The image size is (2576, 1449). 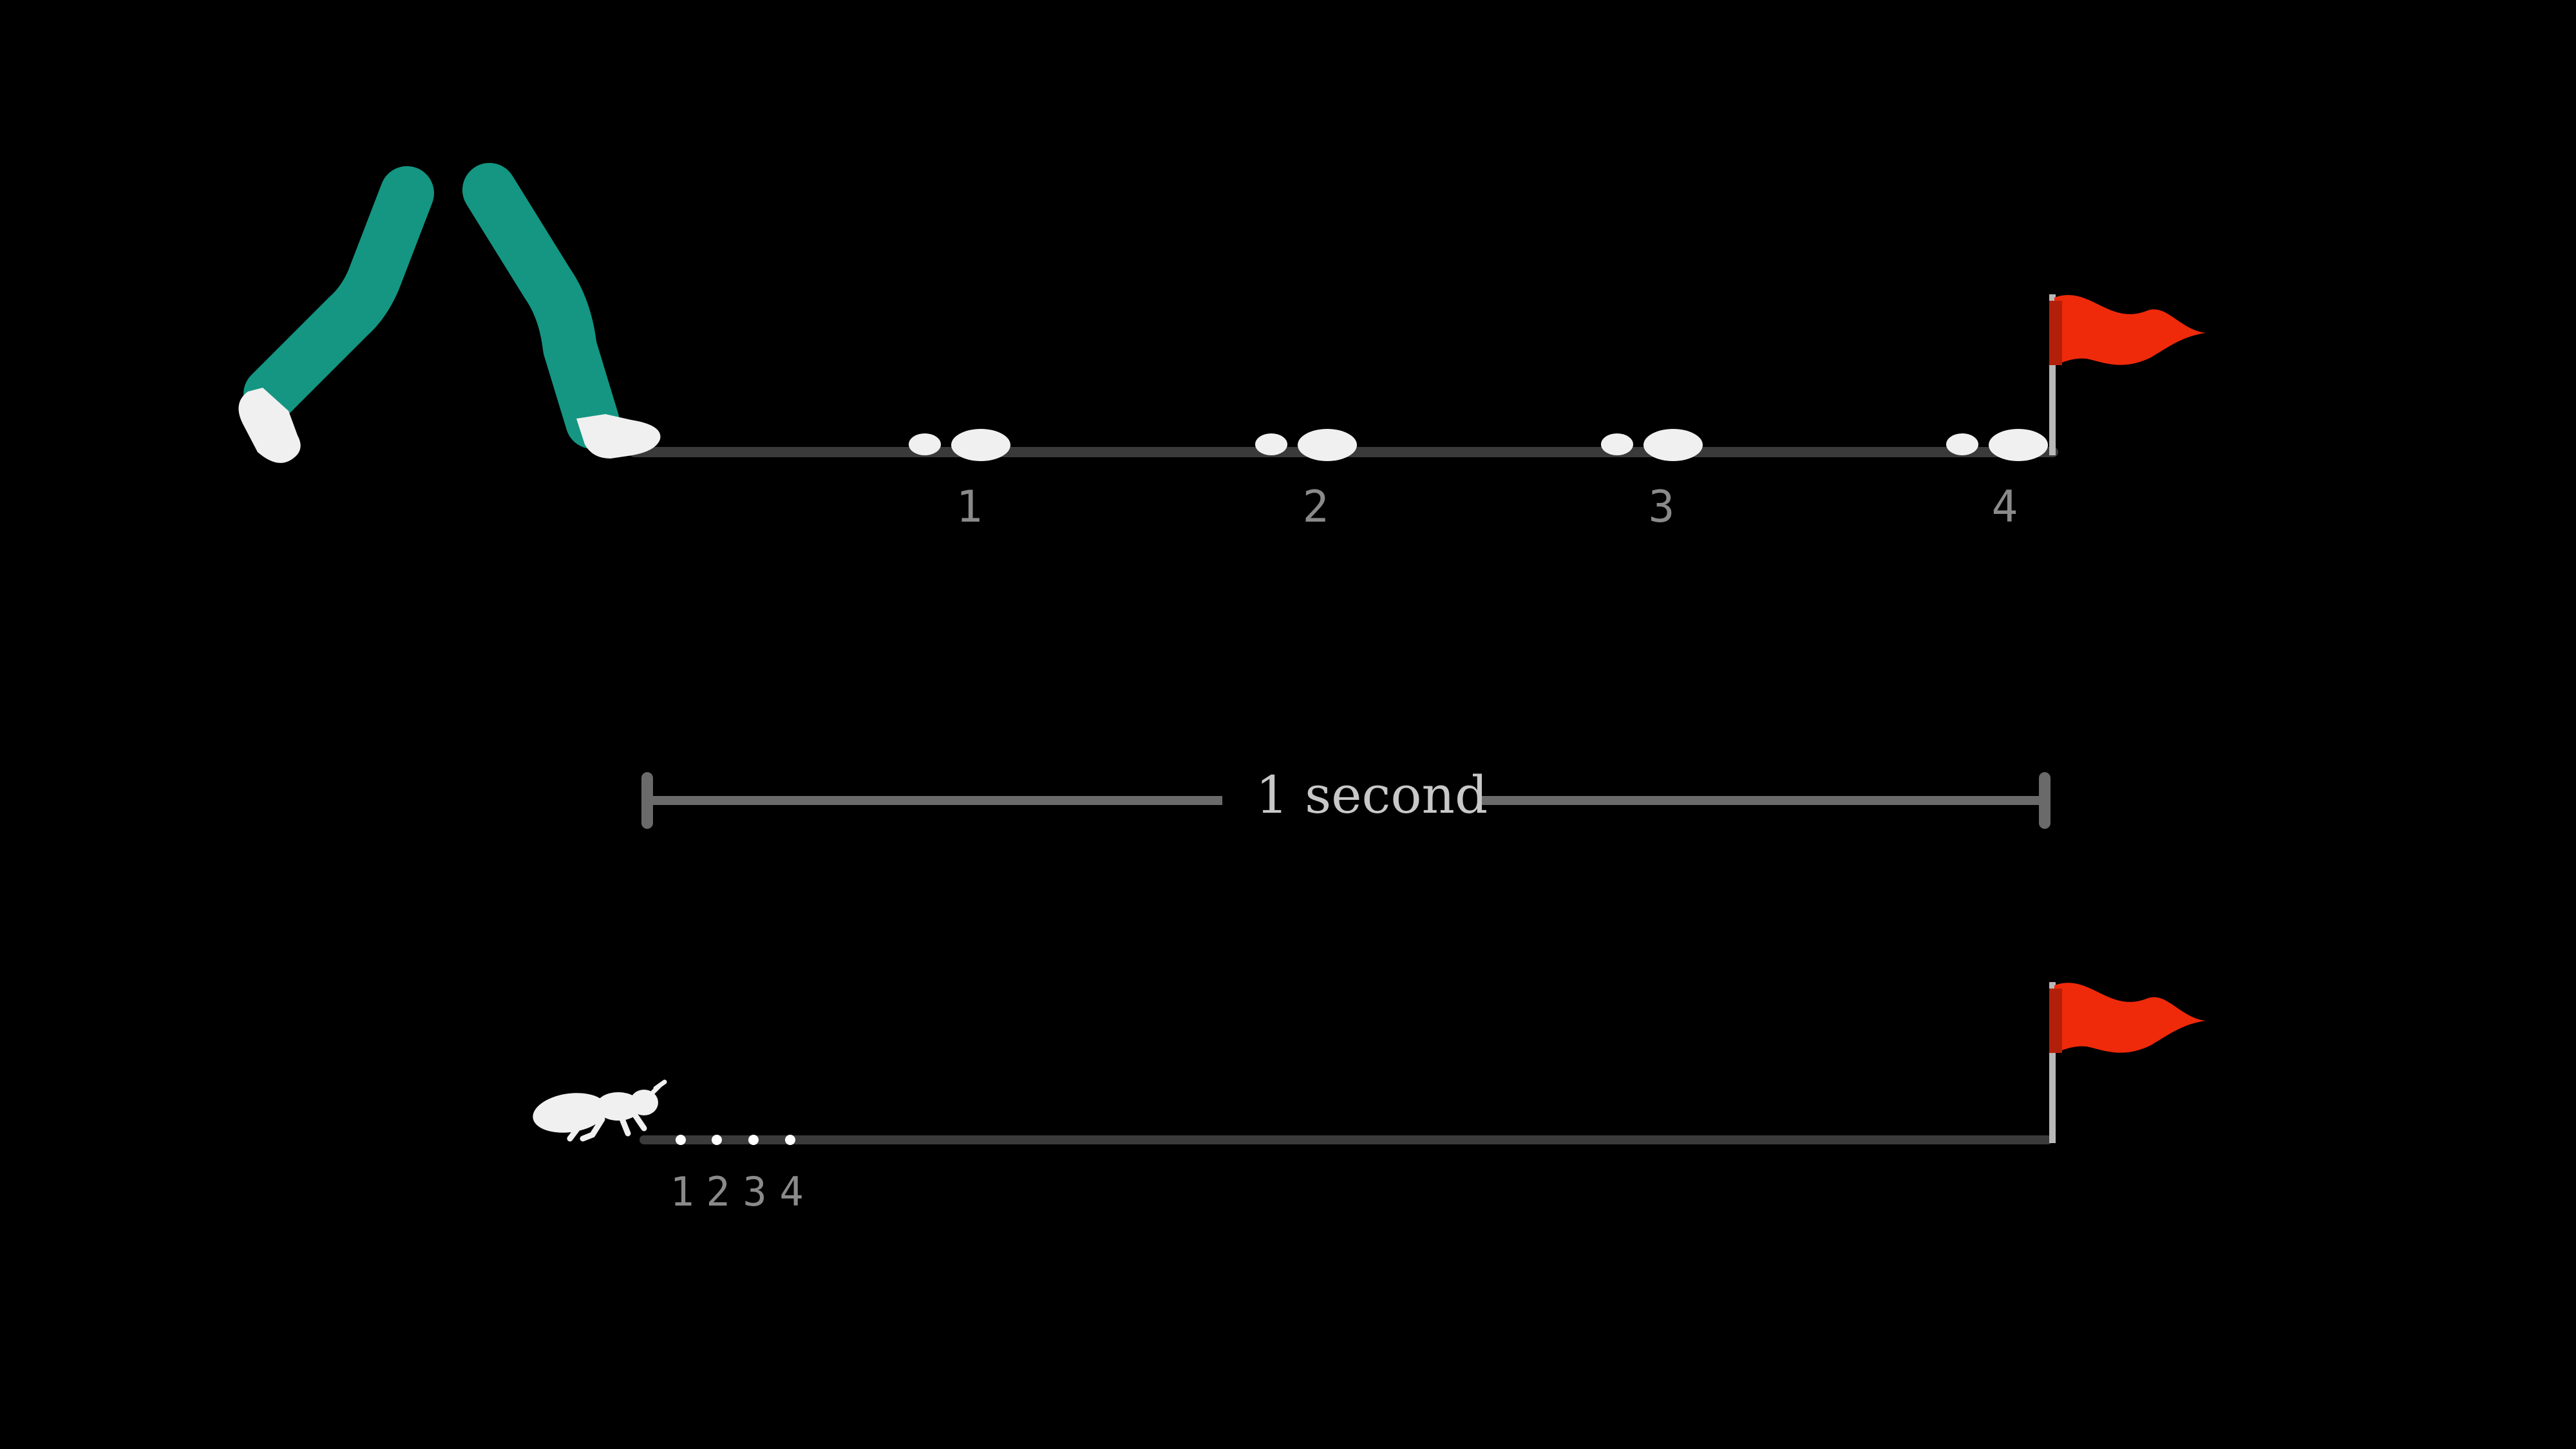 I want to click on ant-step-label: 2, so click(x=718, y=1191).